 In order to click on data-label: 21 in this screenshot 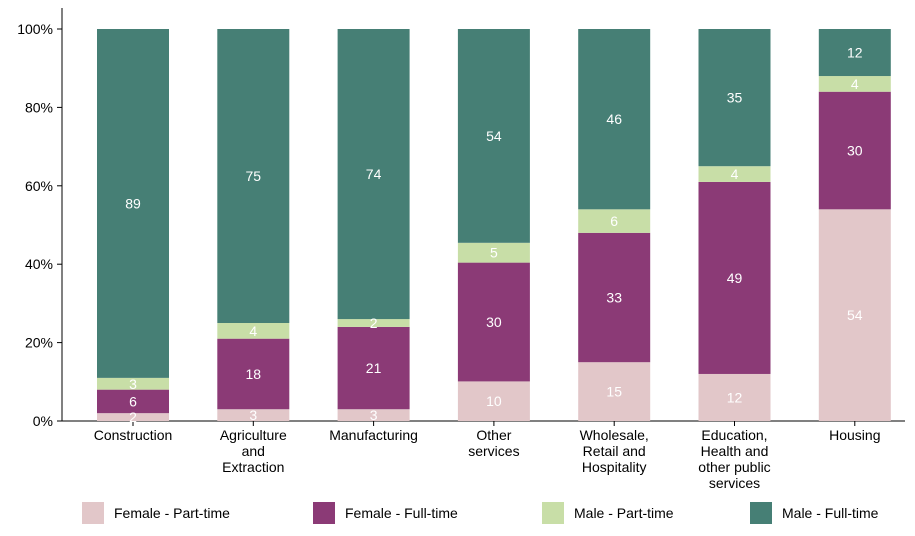, I will do `click(374, 368)`.